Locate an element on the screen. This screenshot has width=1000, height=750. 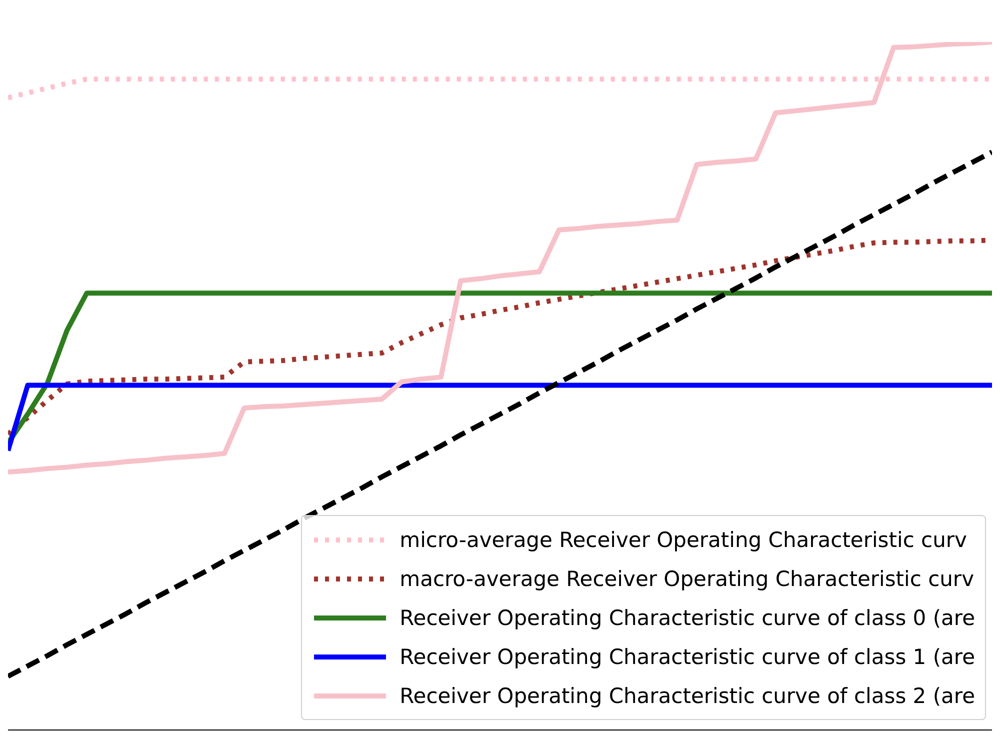
legend-label: Receiver Operating Characteristic curve of class 2 (are is located at coordinates (687, 696).